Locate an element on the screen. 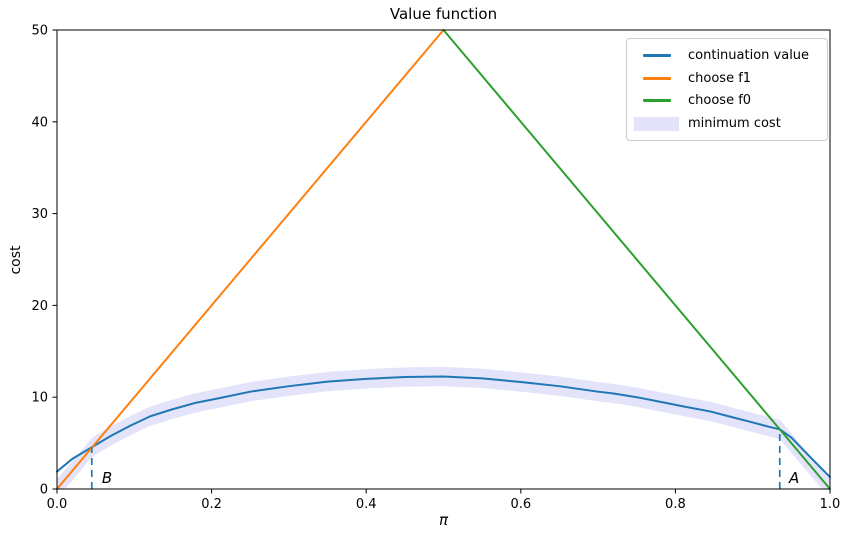  x-axis-label: π is located at coordinates (443, 520).